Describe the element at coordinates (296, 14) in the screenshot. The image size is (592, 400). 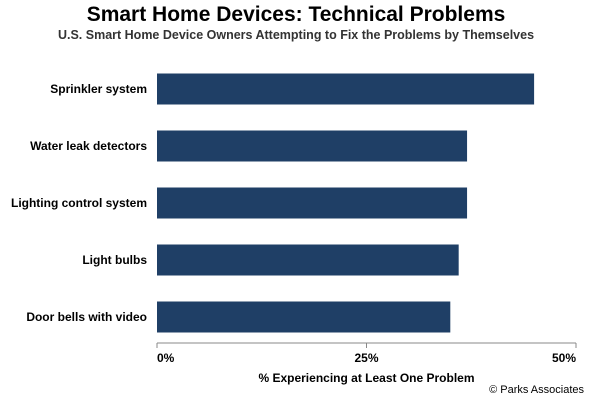
I see `chart-title: Smart Home Devices: Technical Problems` at that location.